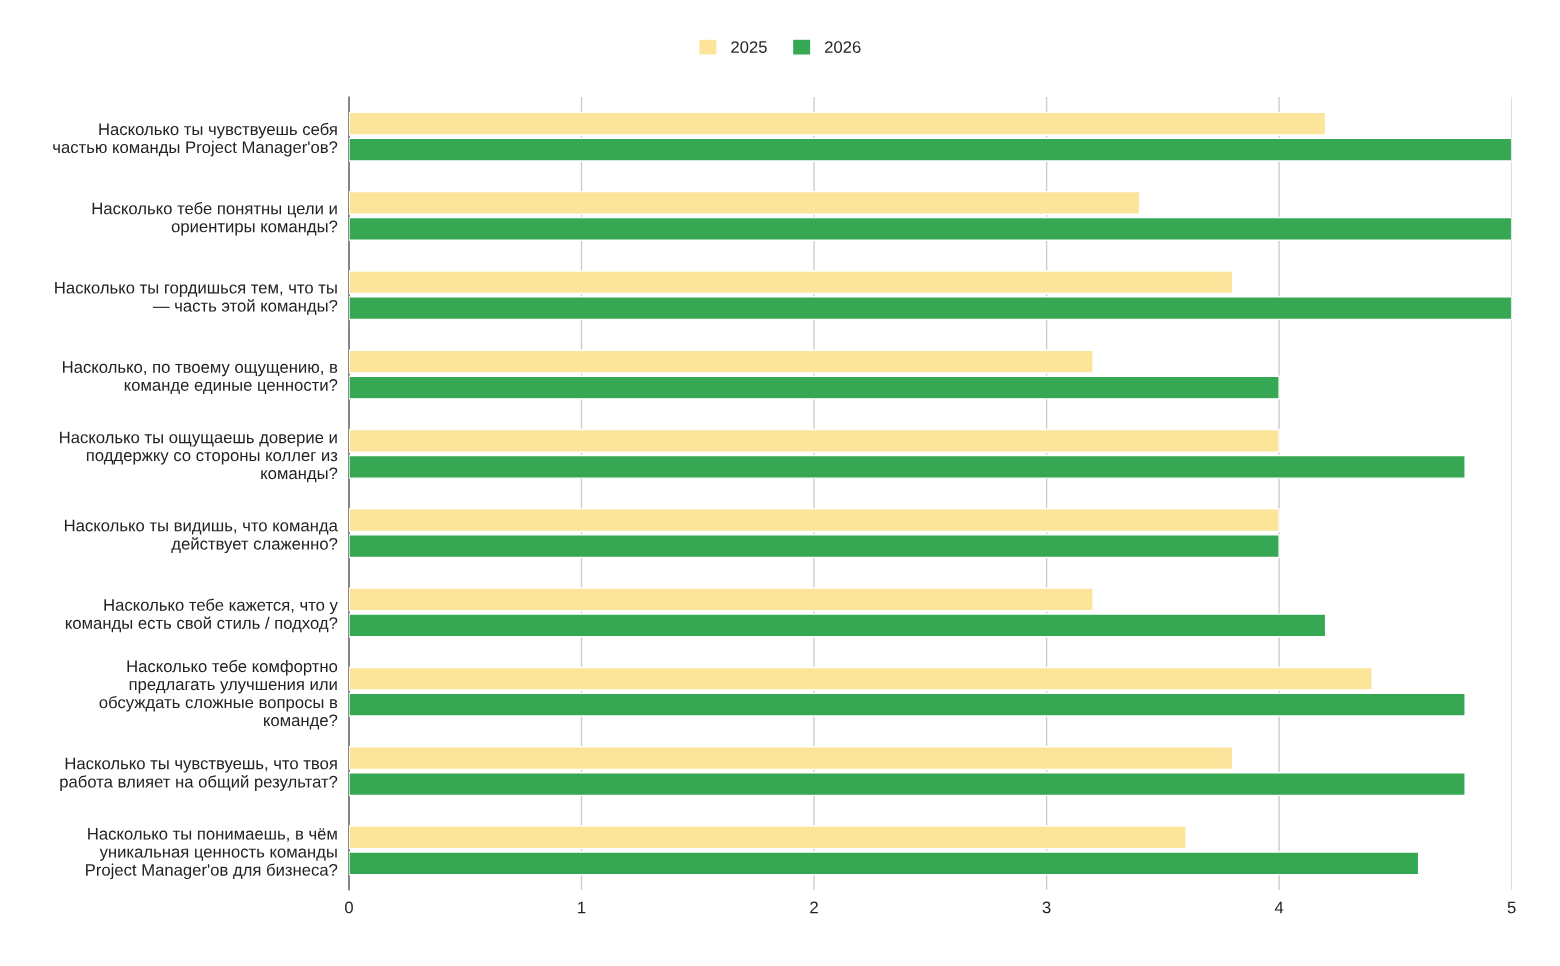 Image resolution: width=1560 pixels, height=966 pixels. Describe the element at coordinates (212, 854) in the screenshot. I see `y-tick-label: Насколько ты понимаешь, в чём уникальная ценность команды Project Manager'ов для бизнеса?` at that location.